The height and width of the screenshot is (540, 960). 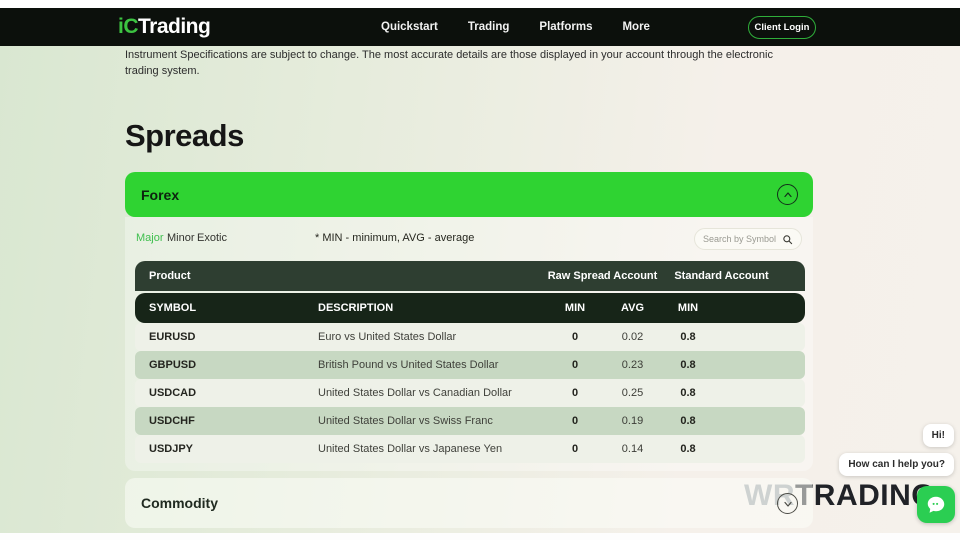 What do you see at coordinates (409, 27) in the screenshot?
I see `nav-item-quickstart: Quickstart` at bounding box center [409, 27].